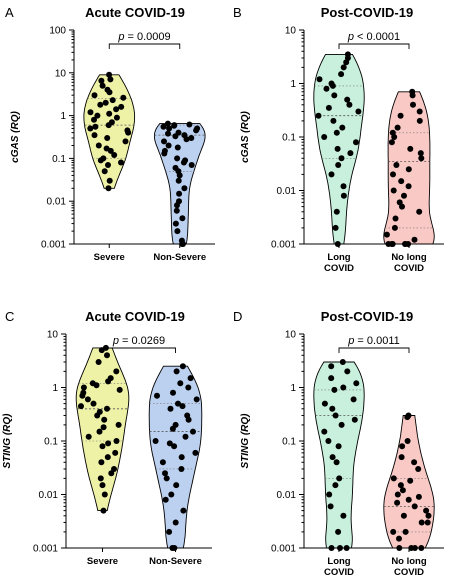 The height and width of the screenshot is (582, 457). What do you see at coordinates (367, 12) in the screenshot?
I see `panel-title: Post-COVID-19` at bounding box center [367, 12].